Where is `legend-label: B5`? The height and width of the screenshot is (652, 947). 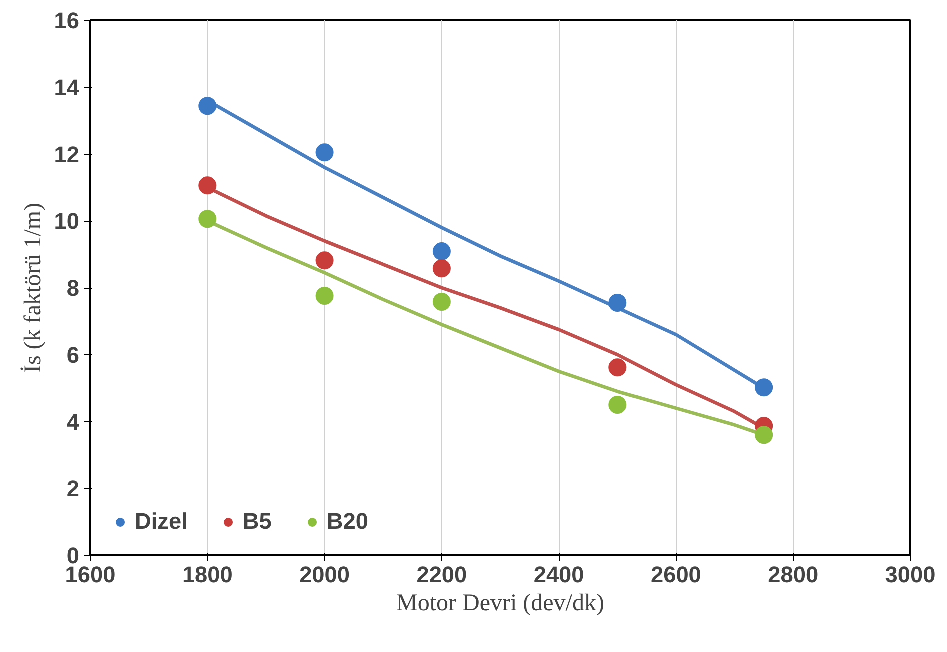 legend-label: B5 is located at coordinates (257, 521).